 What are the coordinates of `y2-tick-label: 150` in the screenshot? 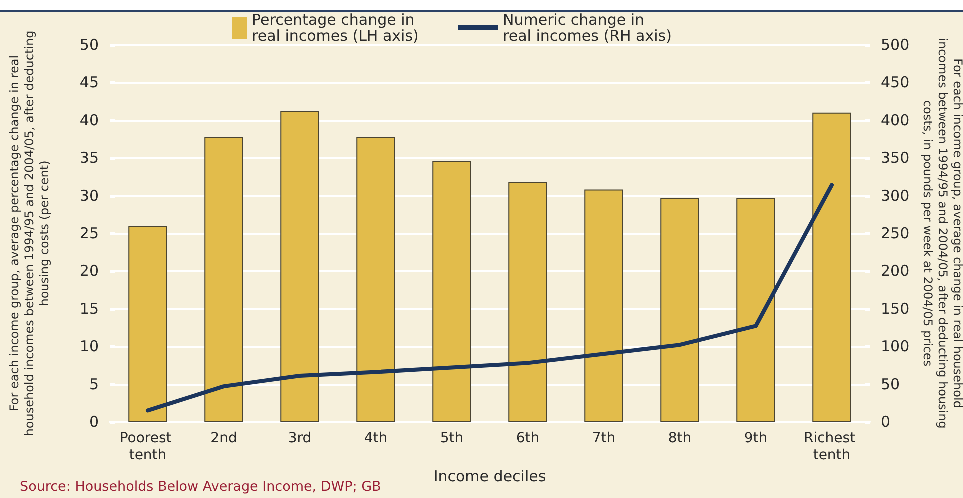 It's located at (895, 309).